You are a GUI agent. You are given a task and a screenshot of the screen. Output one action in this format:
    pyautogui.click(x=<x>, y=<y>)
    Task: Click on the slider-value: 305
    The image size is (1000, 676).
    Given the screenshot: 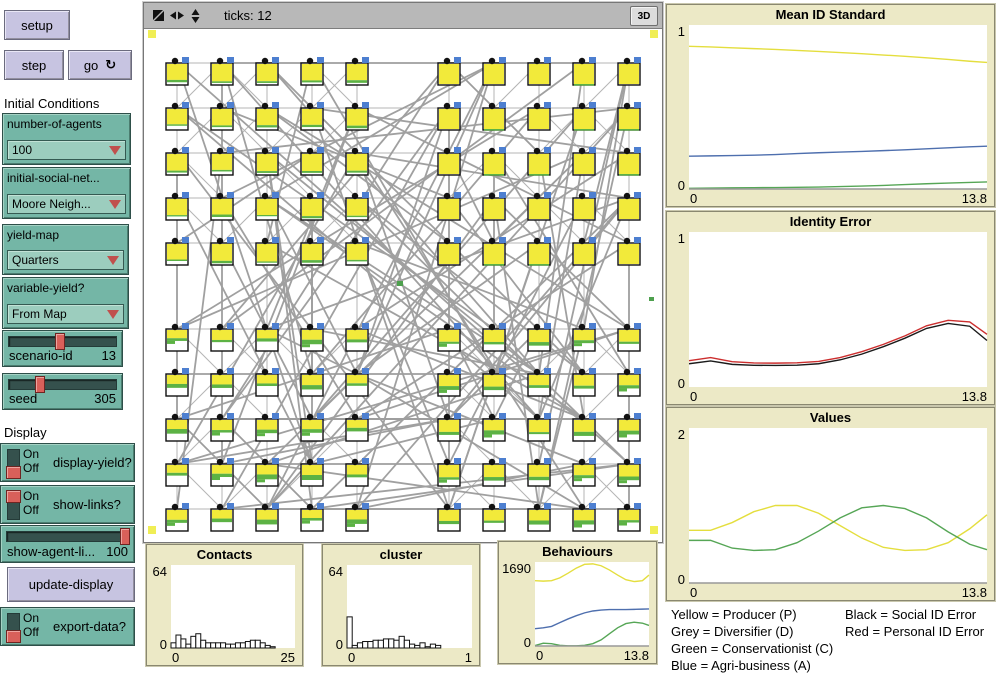 What is the action you would take?
    pyautogui.click(x=105, y=398)
    